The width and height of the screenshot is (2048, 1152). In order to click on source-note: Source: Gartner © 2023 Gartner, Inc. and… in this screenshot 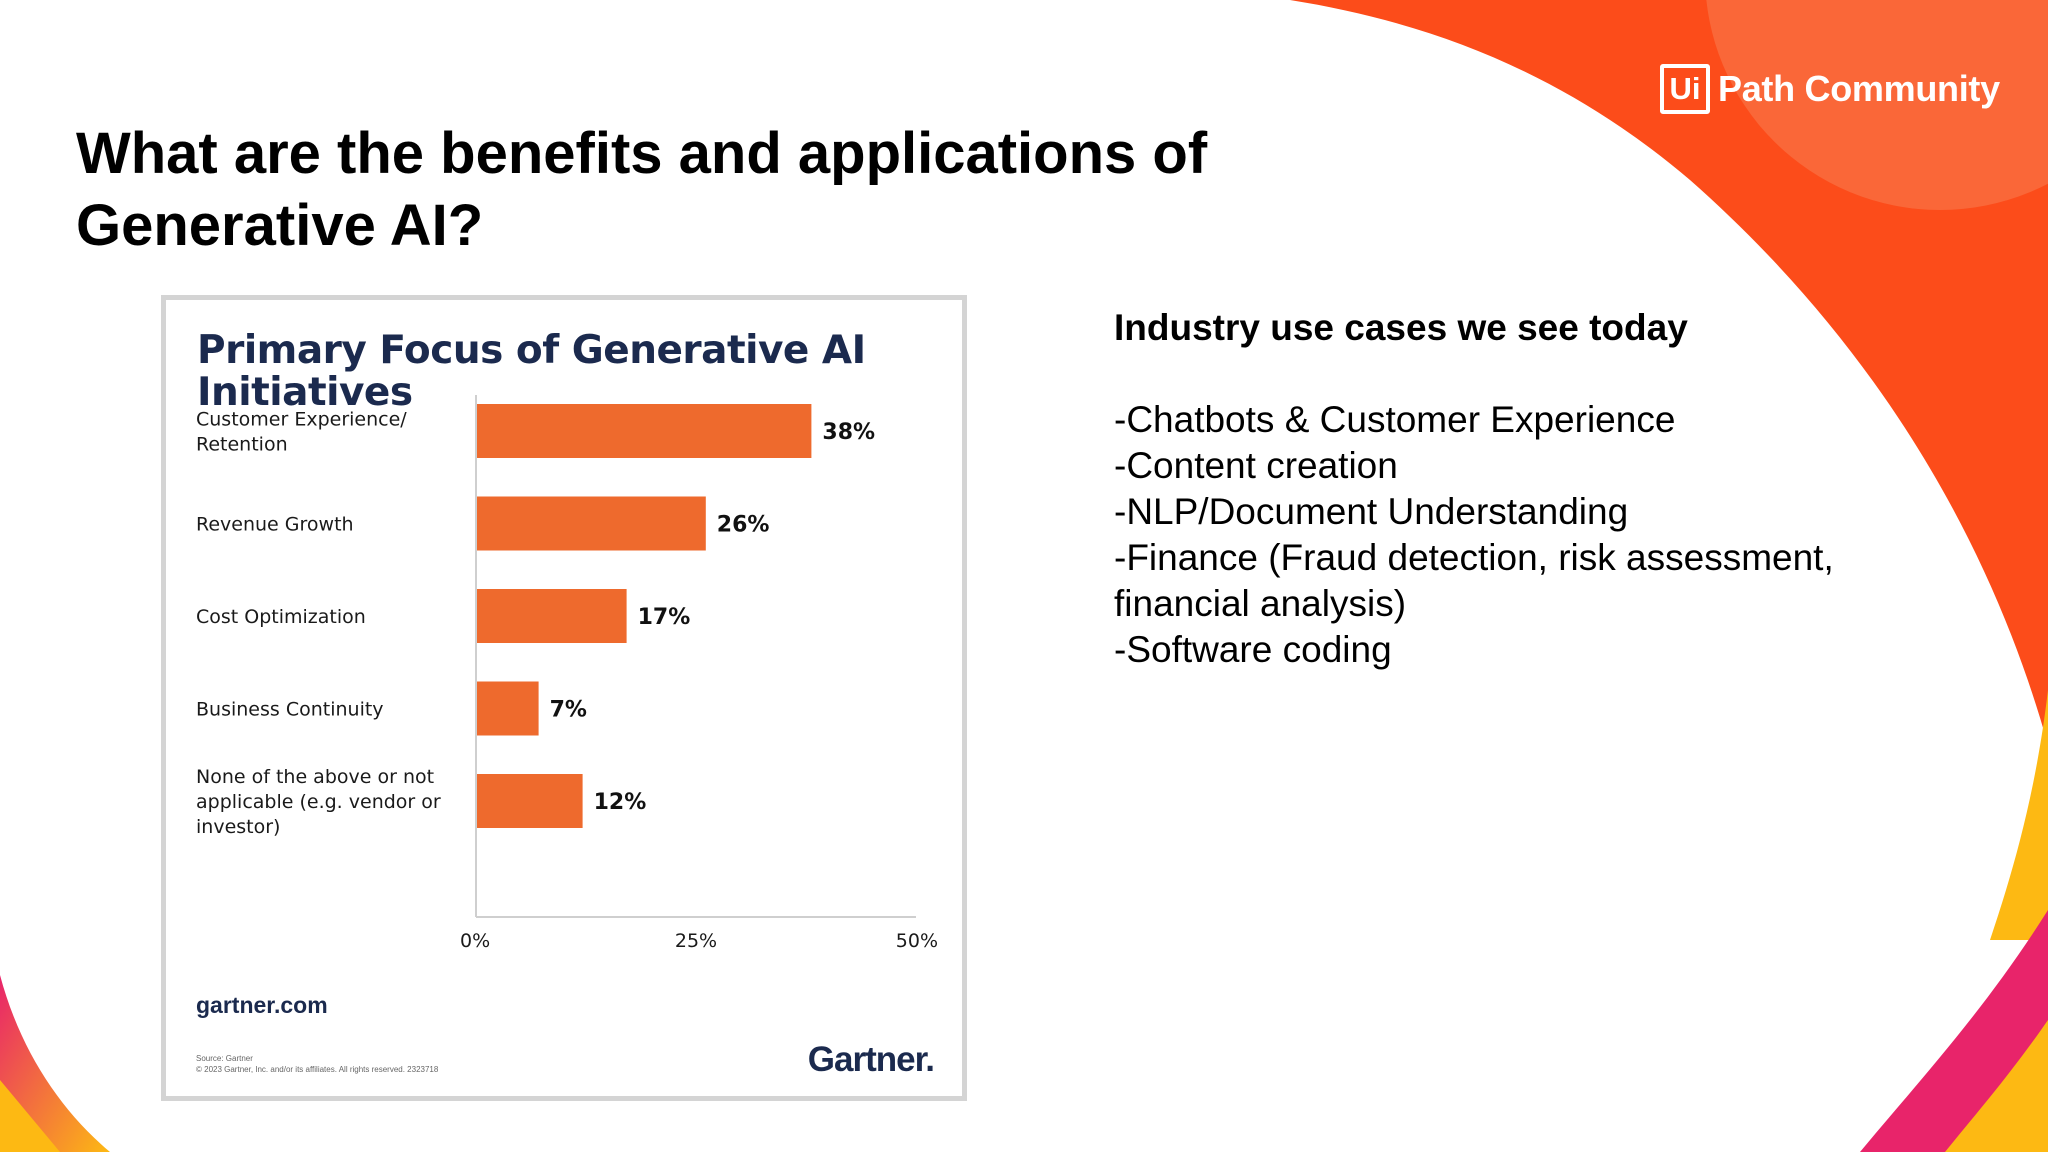, I will do `click(317, 1064)`.